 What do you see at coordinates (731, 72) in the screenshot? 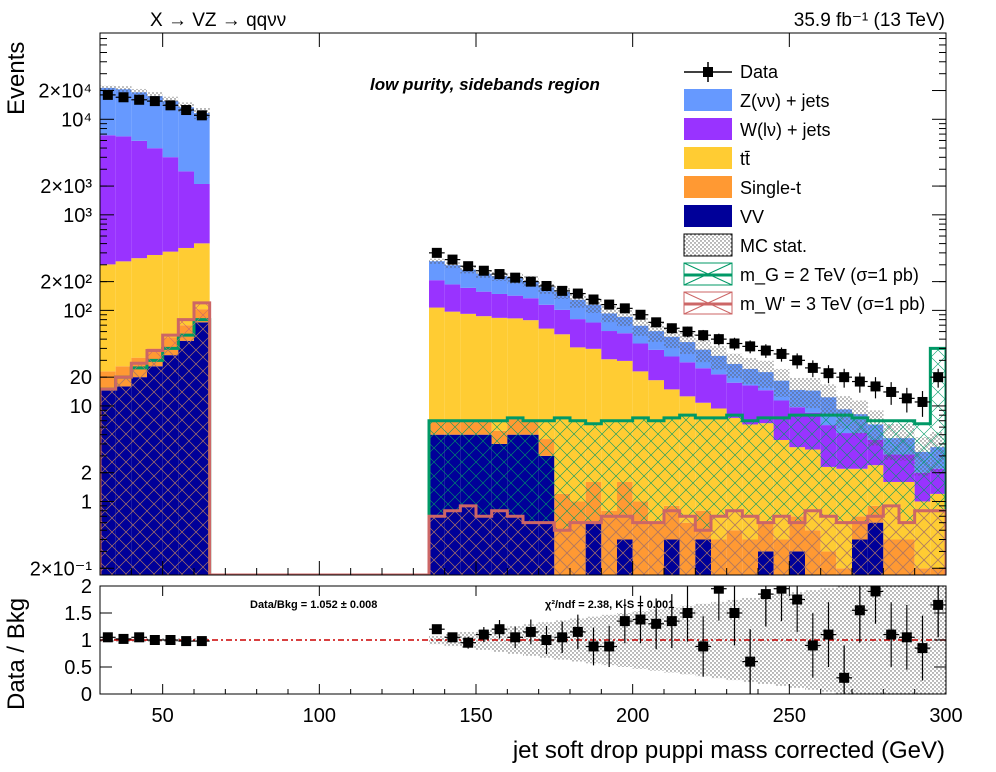
I see `legend-entry: Data` at bounding box center [731, 72].